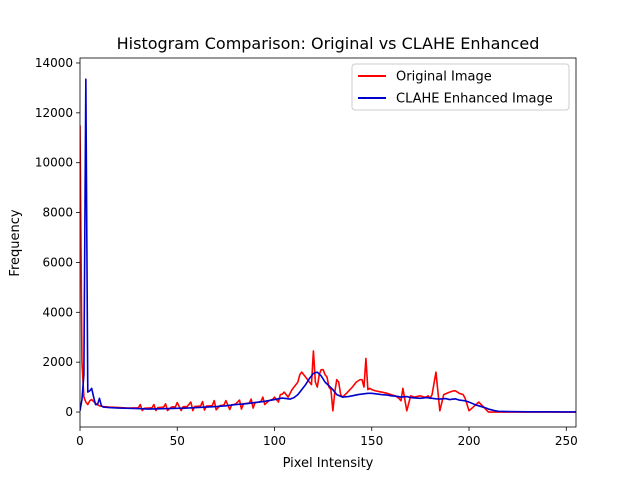 The width and height of the screenshot is (640, 480). What do you see at coordinates (57, 262) in the screenshot?
I see `y-tick-label: 6000` at bounding box center [57, 262].